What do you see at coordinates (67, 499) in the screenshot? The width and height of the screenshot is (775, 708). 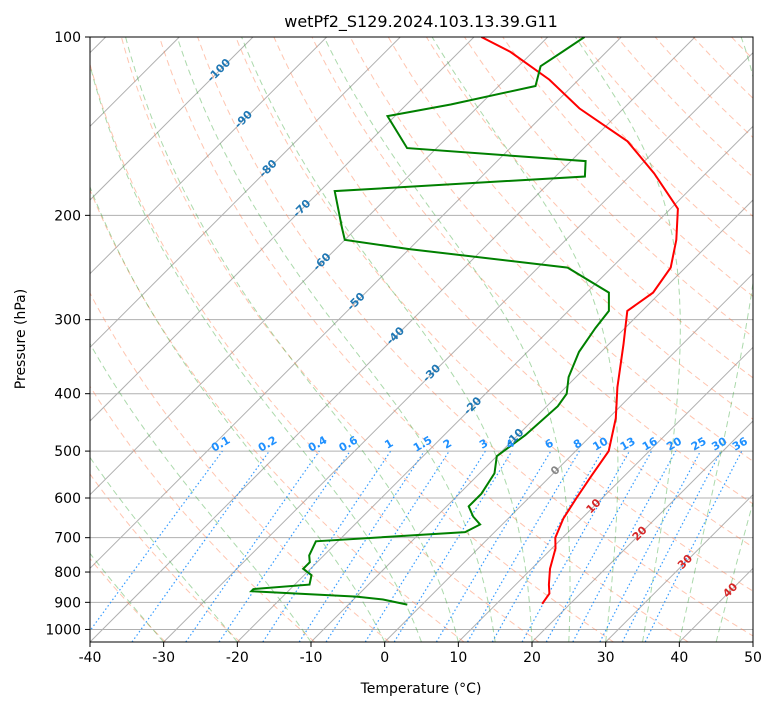 I see `y-tick-label: 600` at bounding box center [67, 499].